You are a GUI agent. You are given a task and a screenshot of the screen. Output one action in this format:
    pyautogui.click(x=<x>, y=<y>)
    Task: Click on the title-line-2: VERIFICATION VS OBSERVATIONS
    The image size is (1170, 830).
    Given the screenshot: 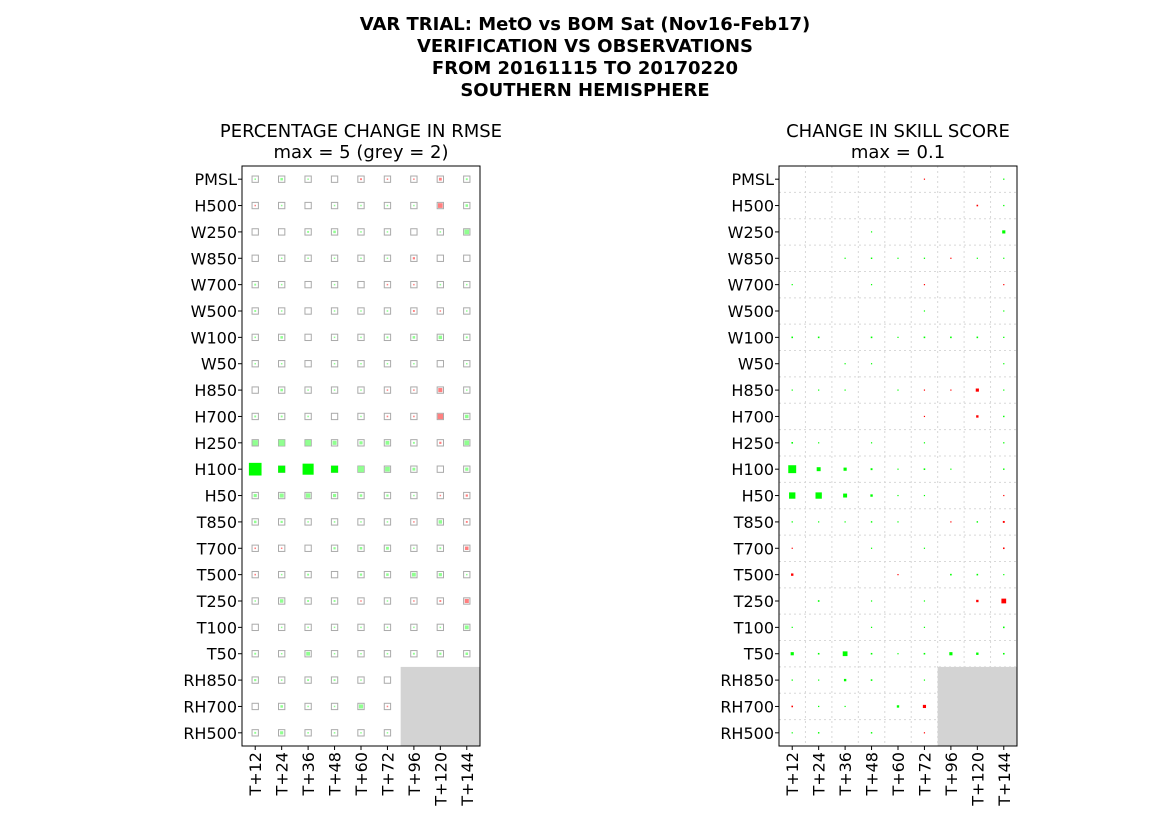 What is the action you would take?
    pyautogui.click(x=585, y=46)
    